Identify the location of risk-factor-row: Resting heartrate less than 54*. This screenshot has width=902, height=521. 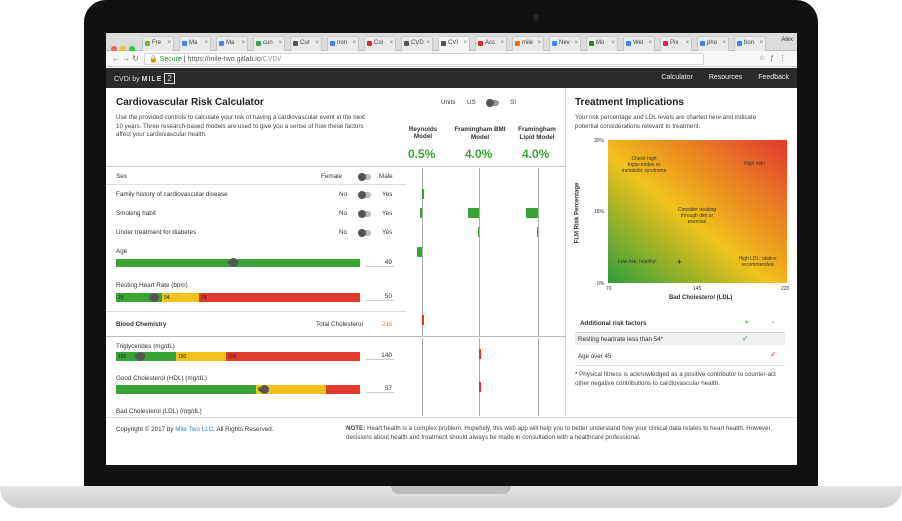
(680, 339).